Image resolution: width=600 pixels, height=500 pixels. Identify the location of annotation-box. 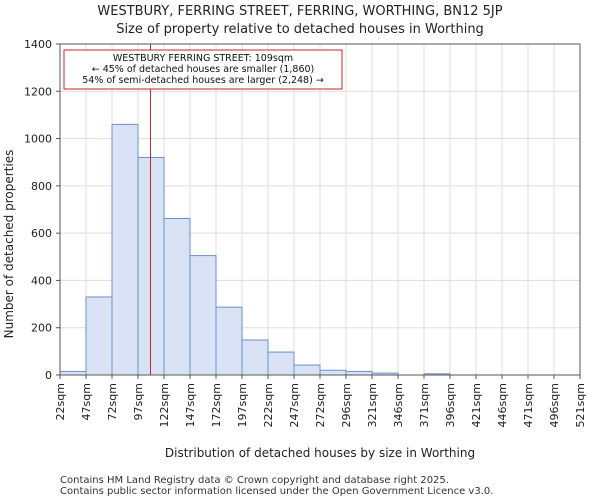
(203, 69).